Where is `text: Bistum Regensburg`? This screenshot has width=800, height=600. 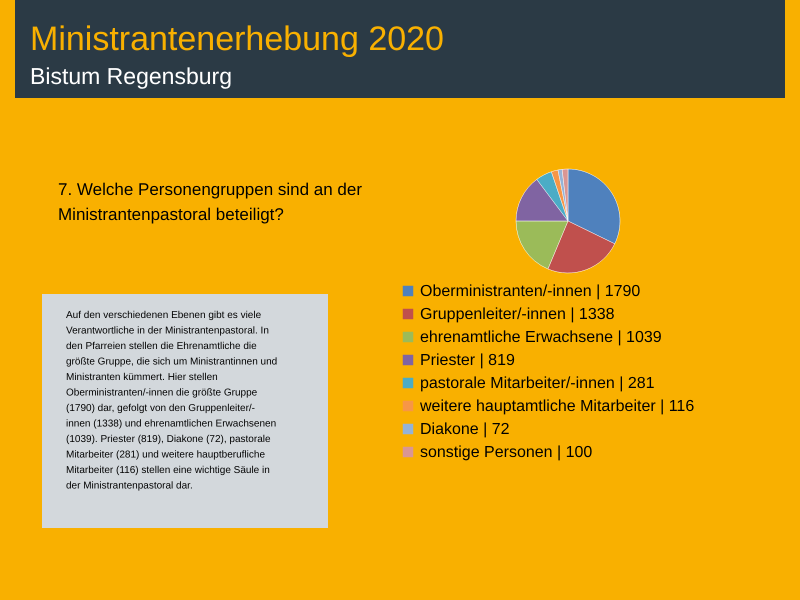
text: Bistum Regensburg is located at coordinates (131, 76).